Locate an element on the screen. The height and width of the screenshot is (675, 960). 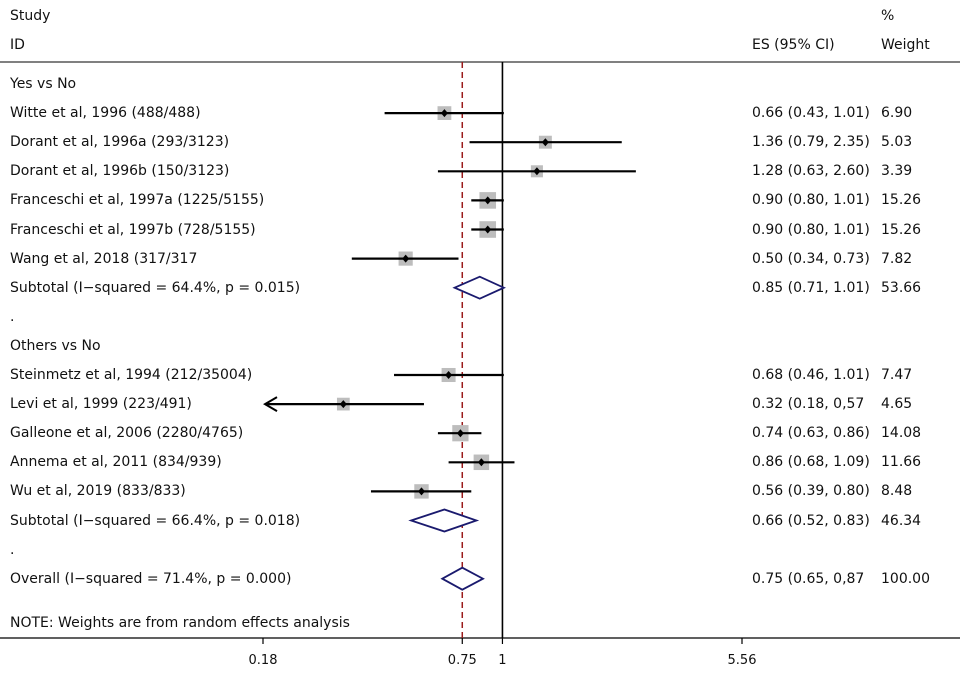
subgroup-heading: Yes vs No is located at coordinates (43, 84).